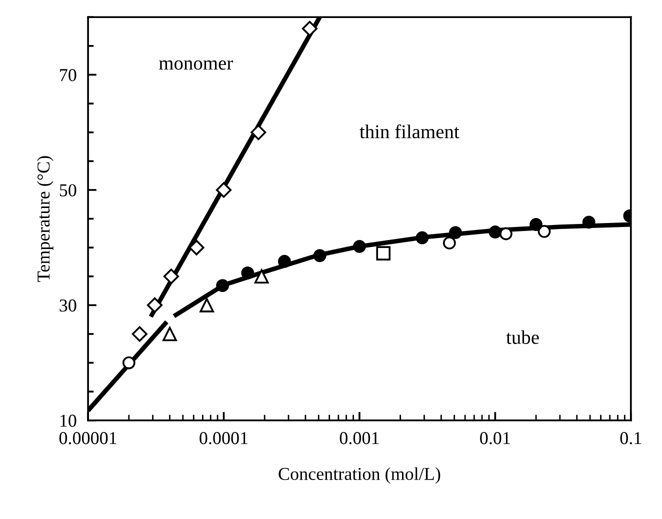  I want to click on y-tick-label: 50, so click(68, 190).